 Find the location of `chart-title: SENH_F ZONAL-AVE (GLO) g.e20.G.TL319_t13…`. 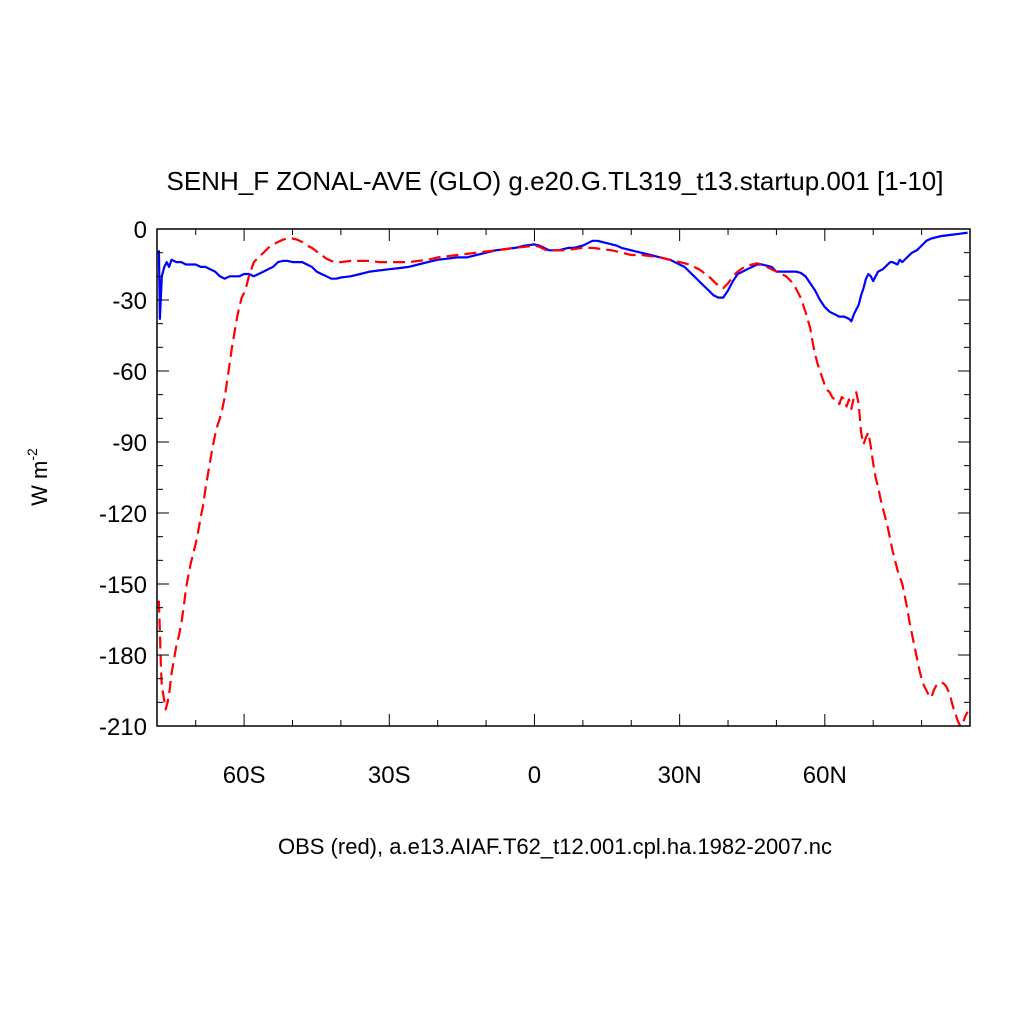

chart-title: SENH_F ZONAL-AVE (GLO) g.e20.G.TL319_t13… is located at coordinates (555, 181).